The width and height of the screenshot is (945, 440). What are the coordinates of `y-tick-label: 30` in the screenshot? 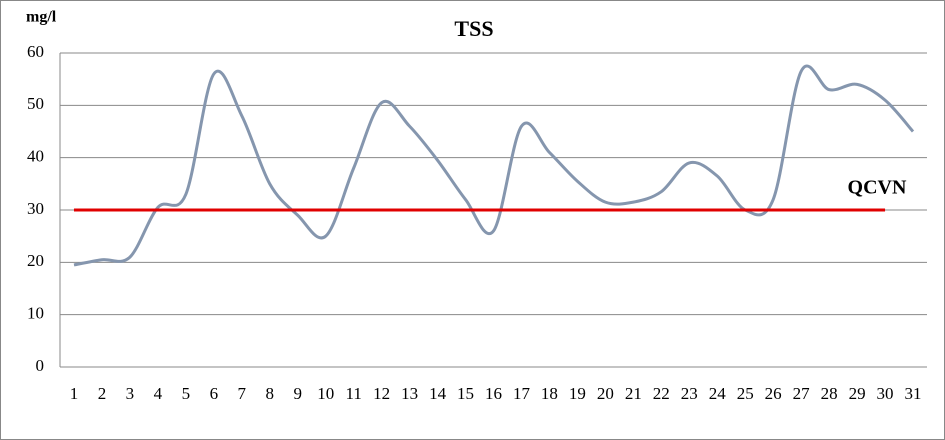 It's located at (35, 208).